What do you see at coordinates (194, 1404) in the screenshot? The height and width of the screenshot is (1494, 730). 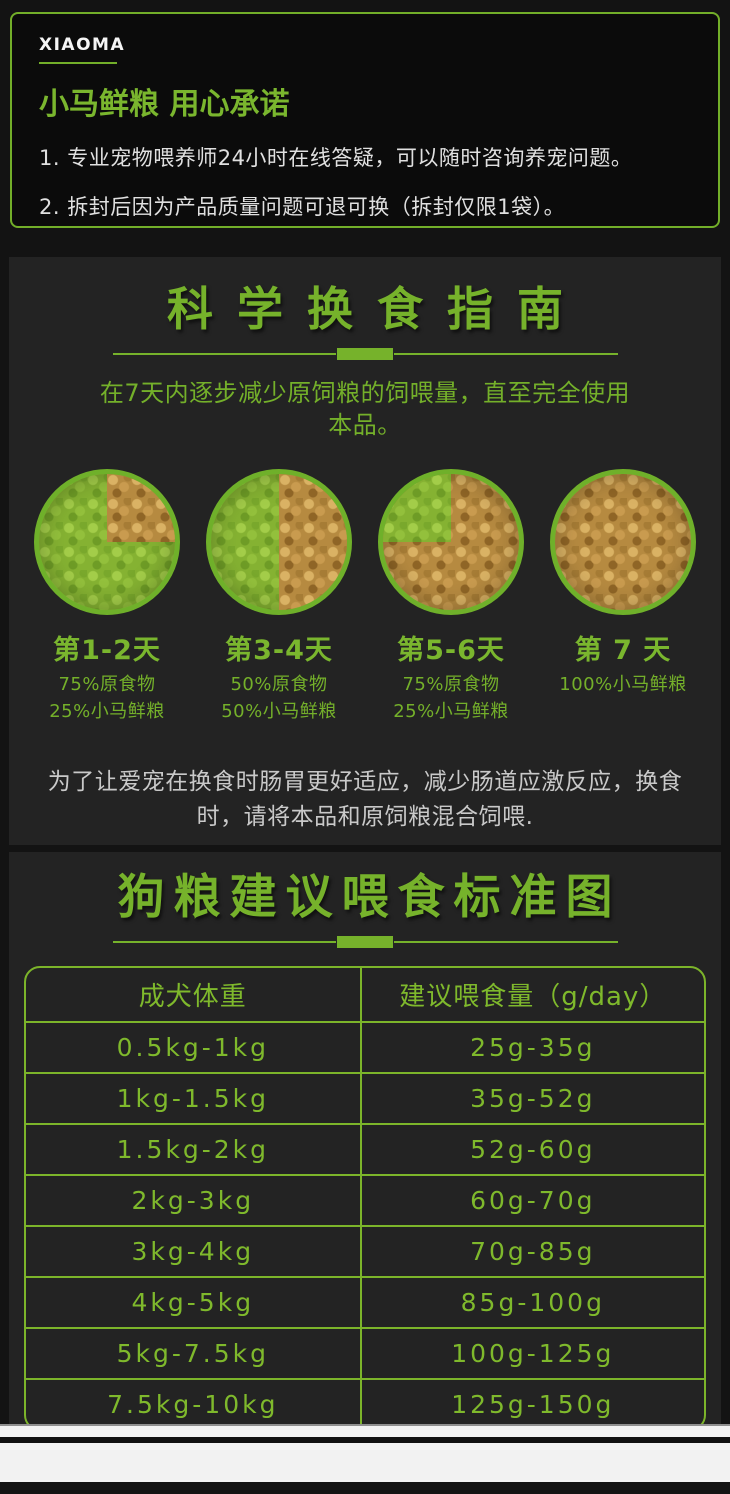 I see `weight-cell: 7.5kg-10kg` at bounding box center [194, 1404].